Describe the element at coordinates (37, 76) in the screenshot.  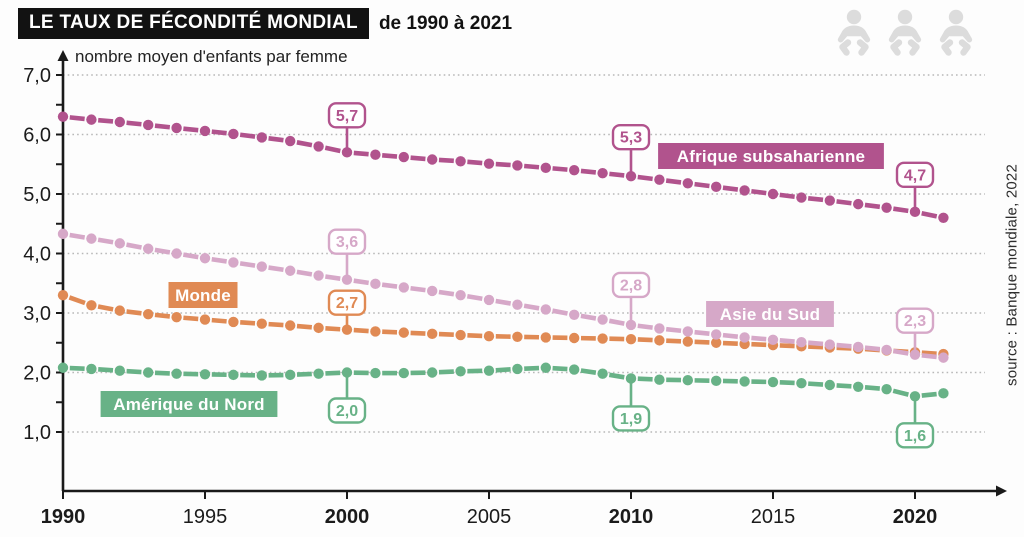
I see `y-tick-label: 7,0` at that location.